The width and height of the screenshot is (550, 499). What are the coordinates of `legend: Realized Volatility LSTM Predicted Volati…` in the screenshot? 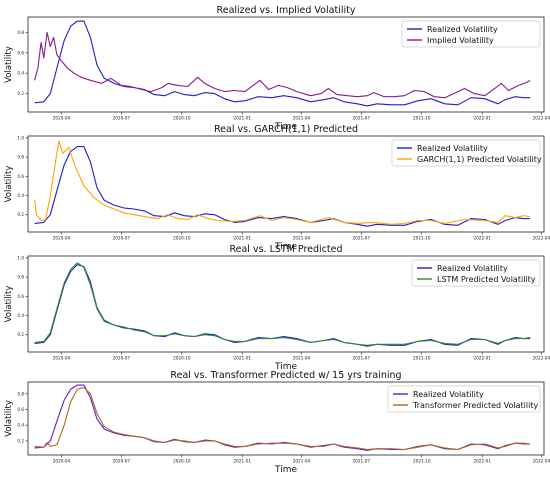 It's located at (476, 273).